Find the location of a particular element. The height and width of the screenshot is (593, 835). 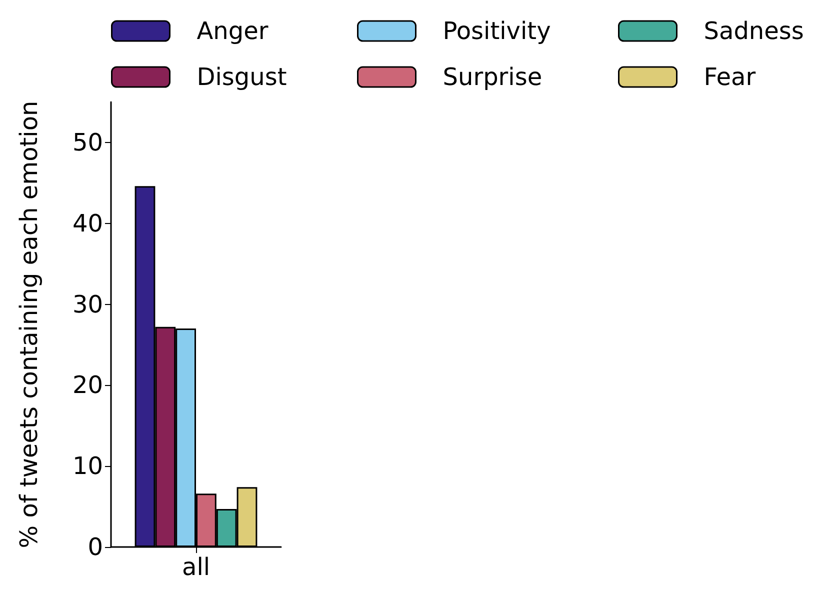

y-tick-label: 30 is located at coordinates (87, 304).